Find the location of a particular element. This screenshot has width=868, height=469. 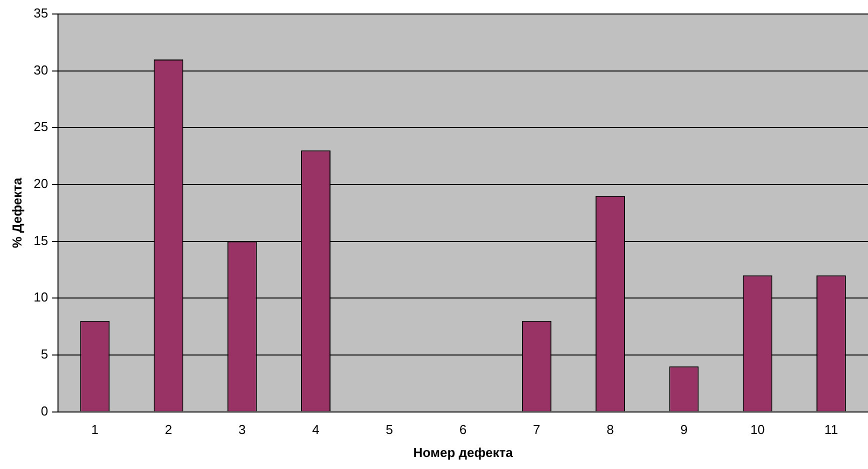

x-axis-title: Номер дефекта is located at coordinates (463, 452).